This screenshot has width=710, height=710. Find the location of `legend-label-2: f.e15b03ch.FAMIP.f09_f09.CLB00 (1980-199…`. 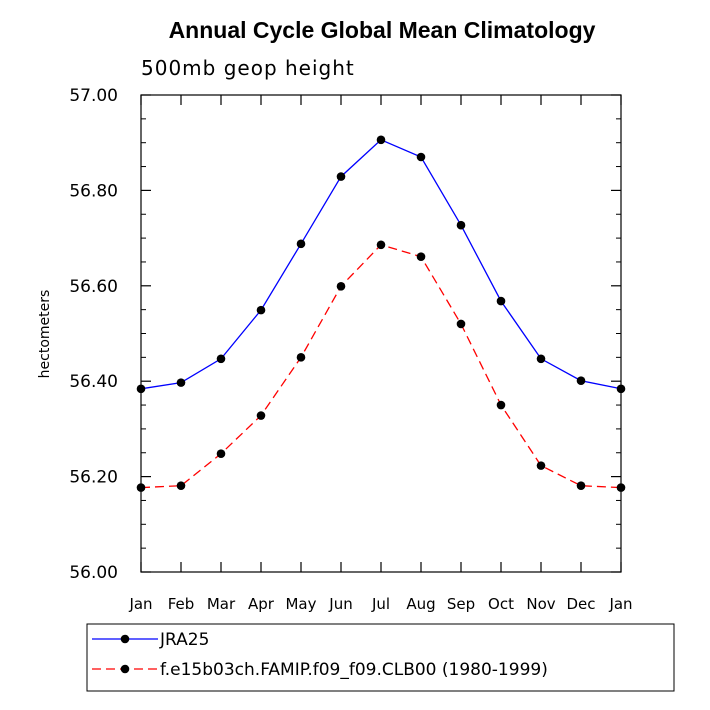

legend-label-2: f.e15b03ch.FAMIP.f09_f09.CLB00 (1980-199… is located at coordinates (354, 670).